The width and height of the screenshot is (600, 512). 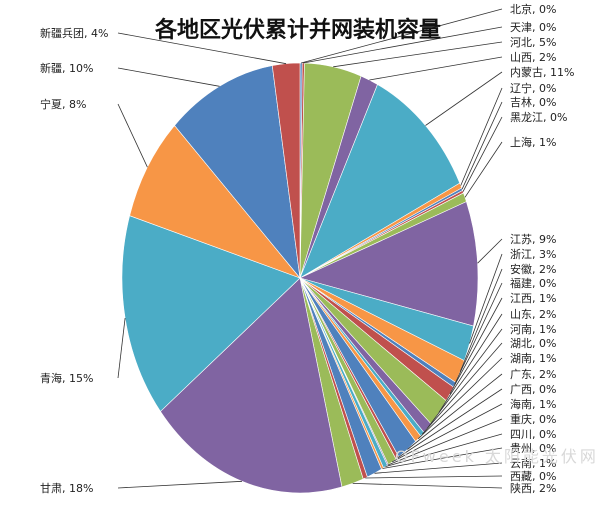 What do you see at coordinates (533, 389) in the screenshot?
I see `slice-label-广西: 广西, 0%` at bounding box center [533, 389].